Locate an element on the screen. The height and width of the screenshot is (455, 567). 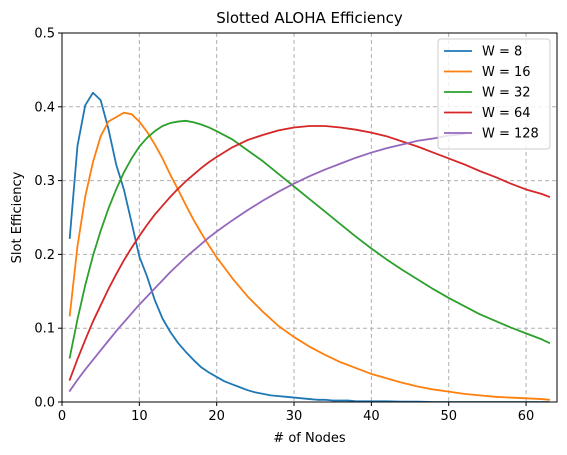
legend: W = 8 W = 16 W = 32 W = 64 W = 128 is located at coordinates (494, 94).